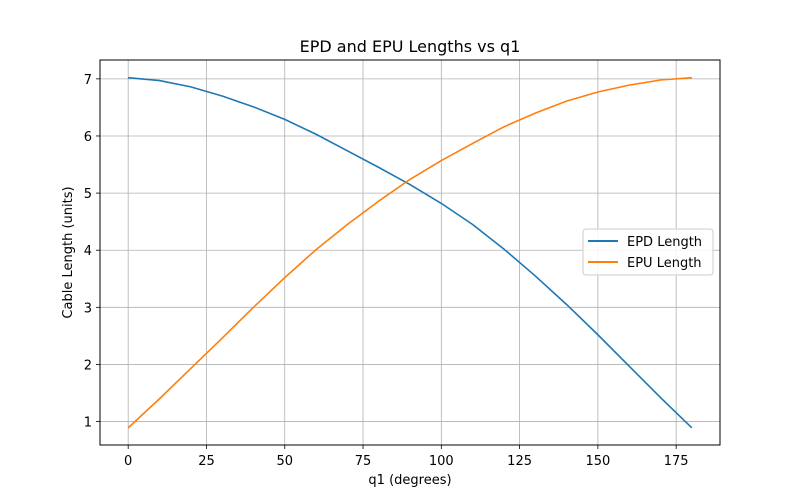  What do you see at coordinates (406, 457) in the screenshot?
I see `x-axis-ticks: 0 25 50 75 100 125 150 175` at bounding box center [406, 457].